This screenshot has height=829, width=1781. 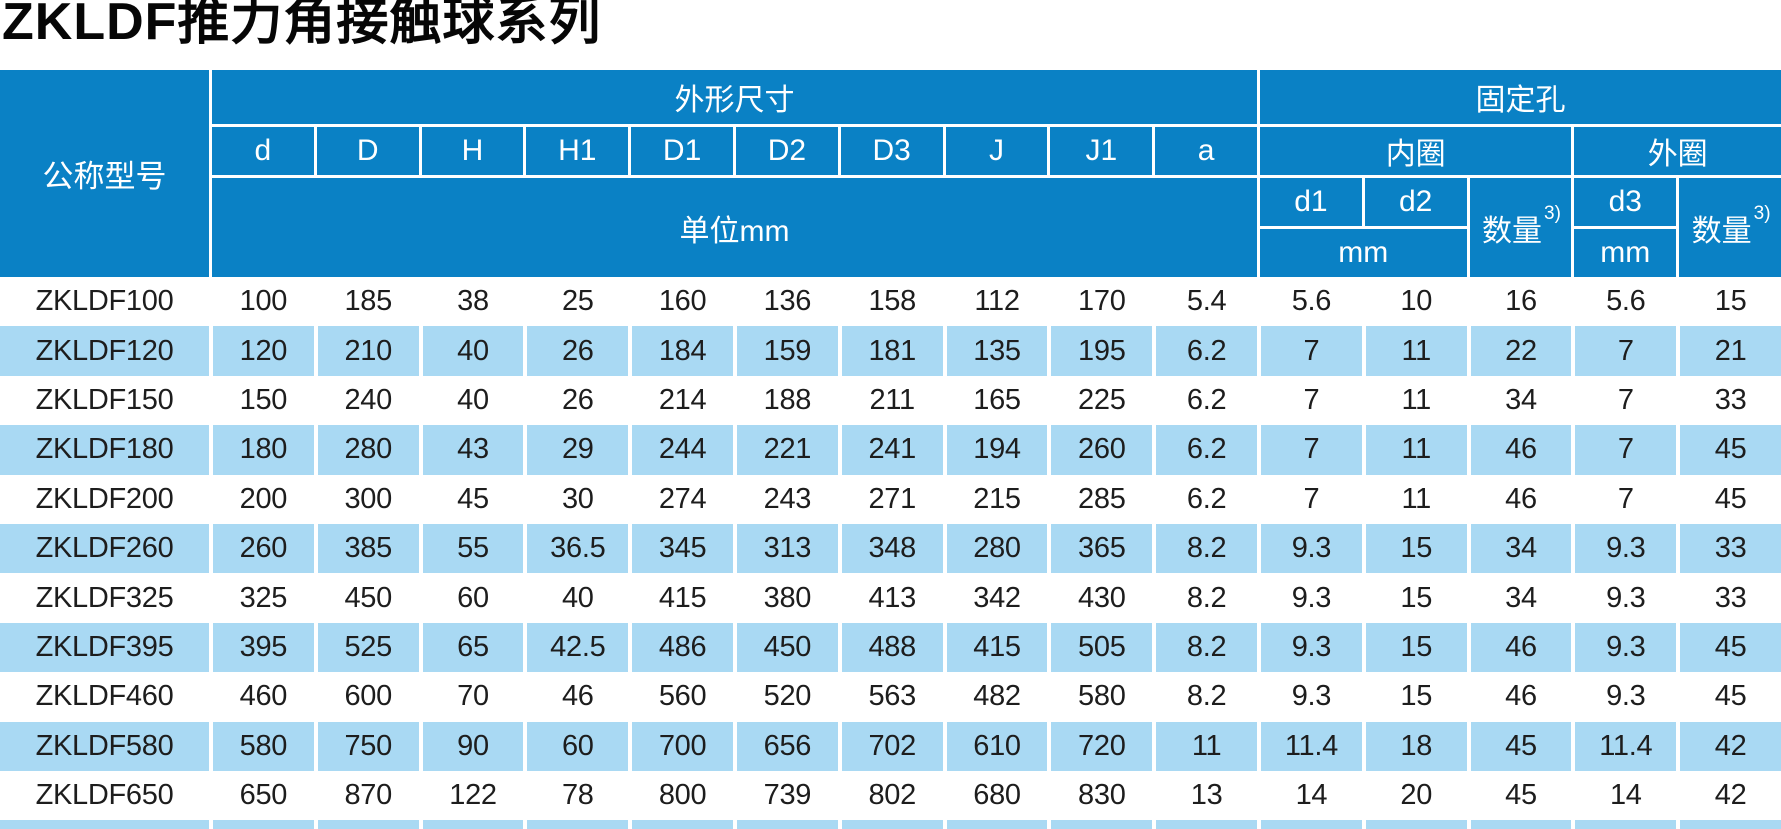 I want to click on table-cell: 25, so click(x=577, y=301).